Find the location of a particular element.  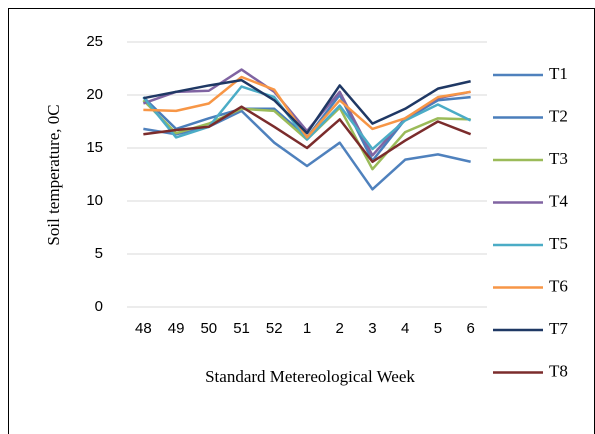

x-tick-label: 48 is located at coordinates (143, 328).